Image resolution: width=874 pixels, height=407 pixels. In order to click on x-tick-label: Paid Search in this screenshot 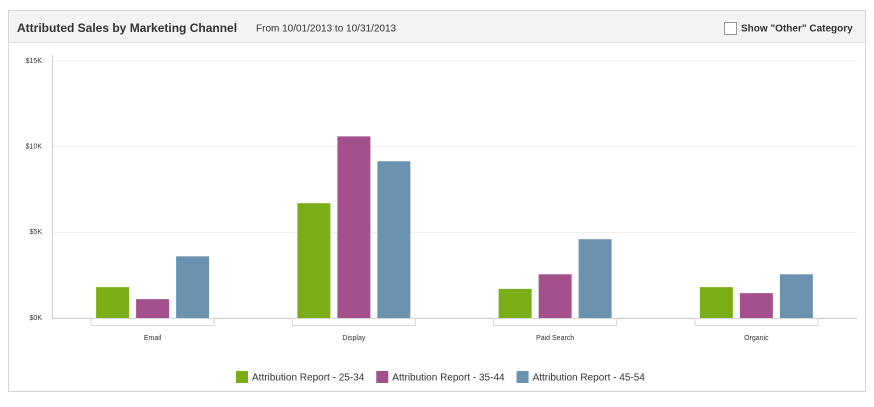, I will do `click(555, 338)`.